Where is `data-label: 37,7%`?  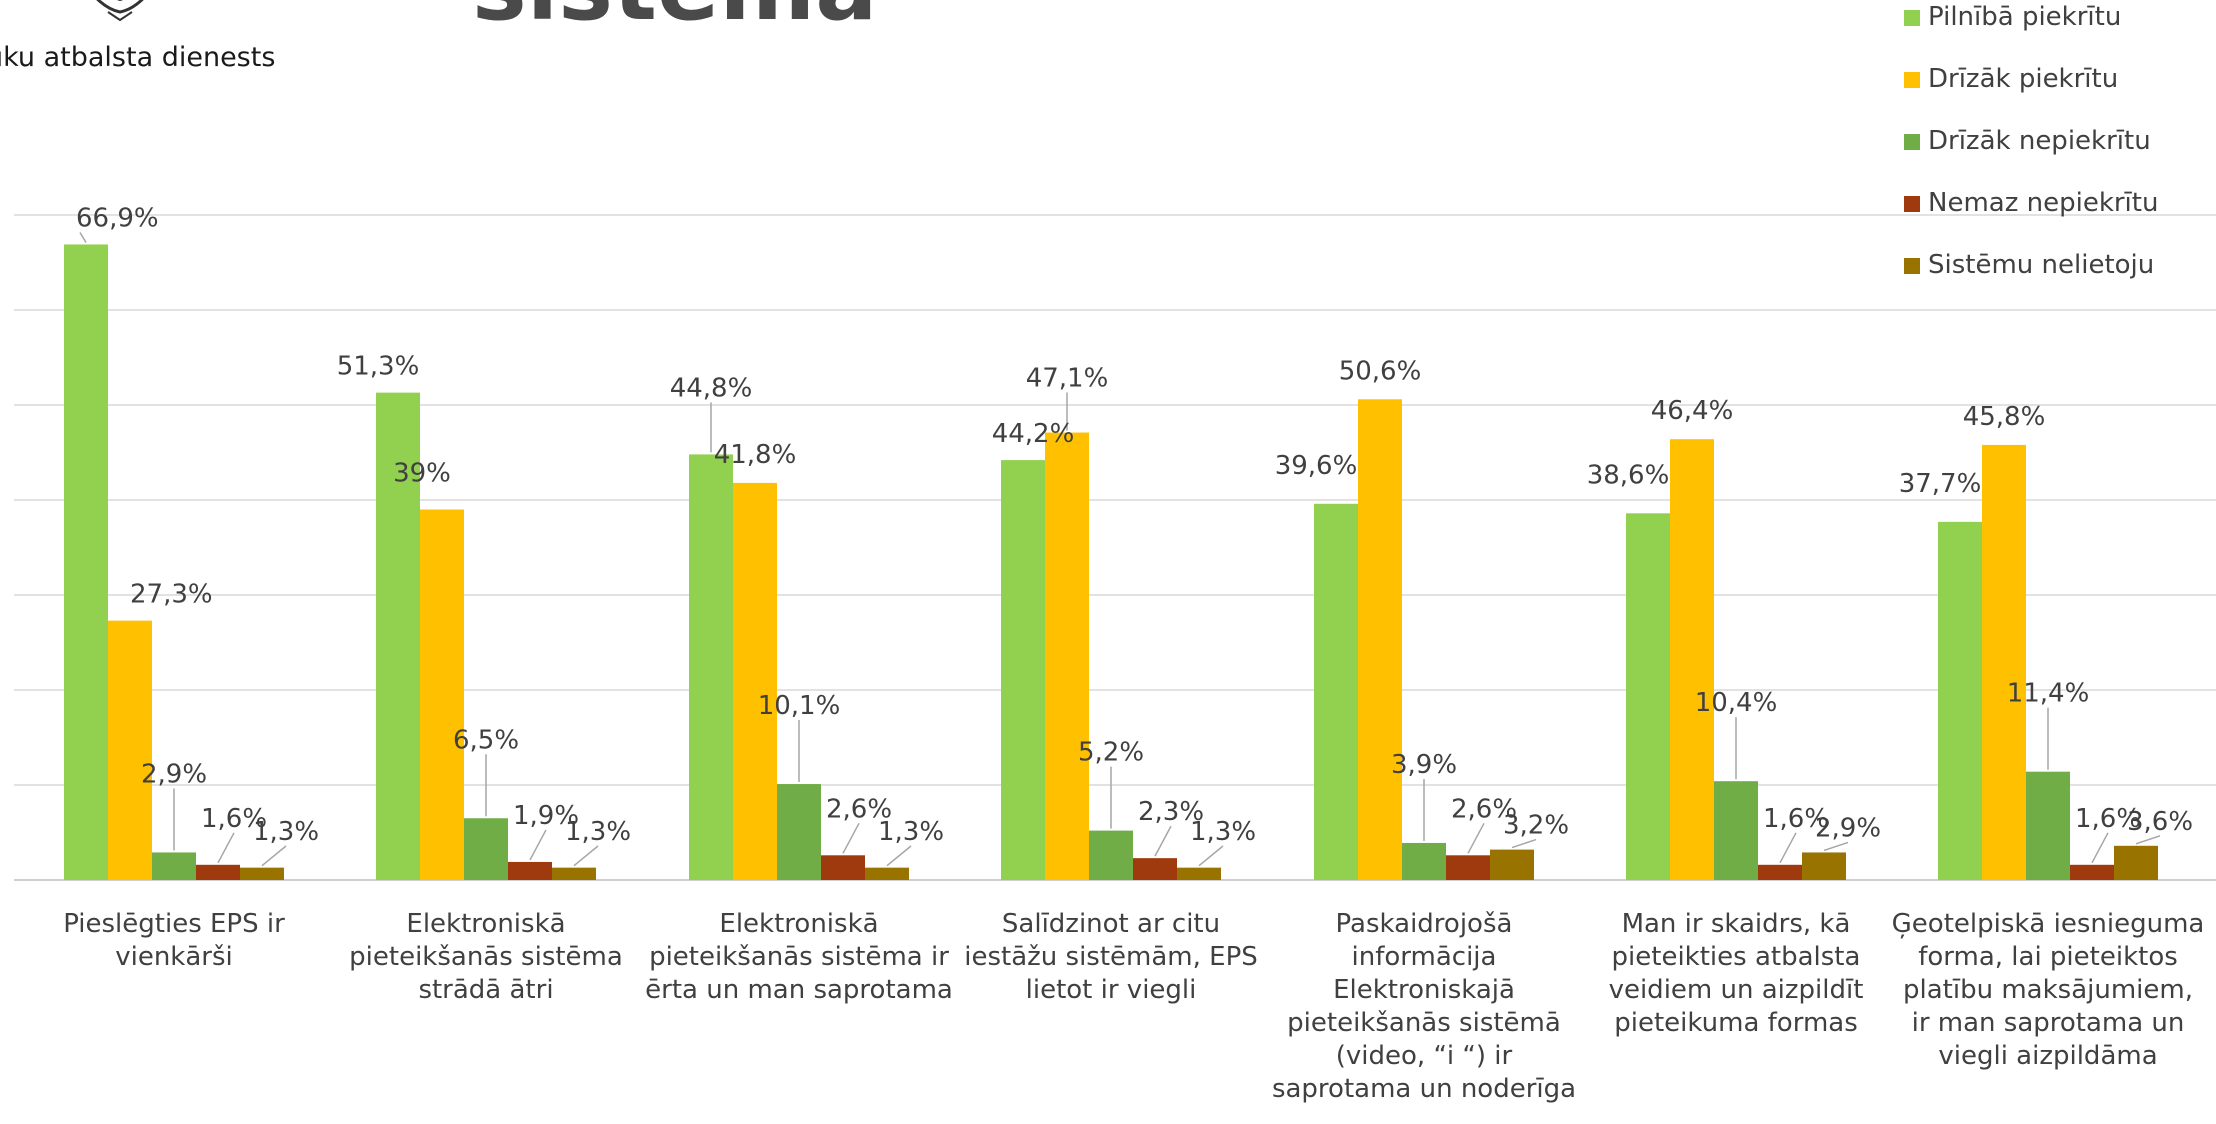 data-label: 37,7% is located at coordinates (1940, 484).